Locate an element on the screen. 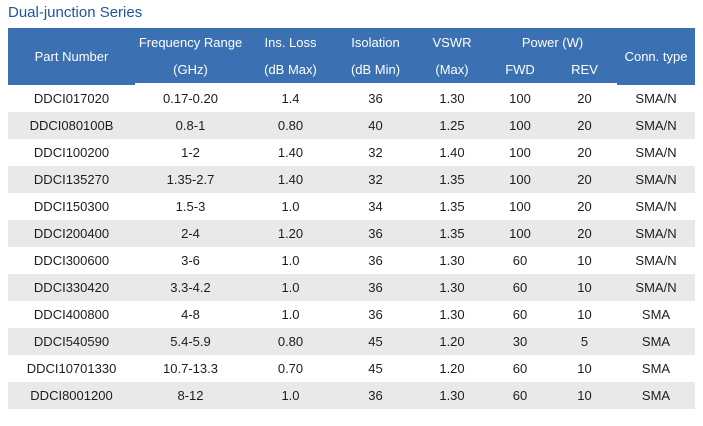 The height and width of the screenshot is (426, 703). header-row-bottom: (GHz) (dB Max) (dB Min) (Max) FWD REV is located at coordinates (351, 70).